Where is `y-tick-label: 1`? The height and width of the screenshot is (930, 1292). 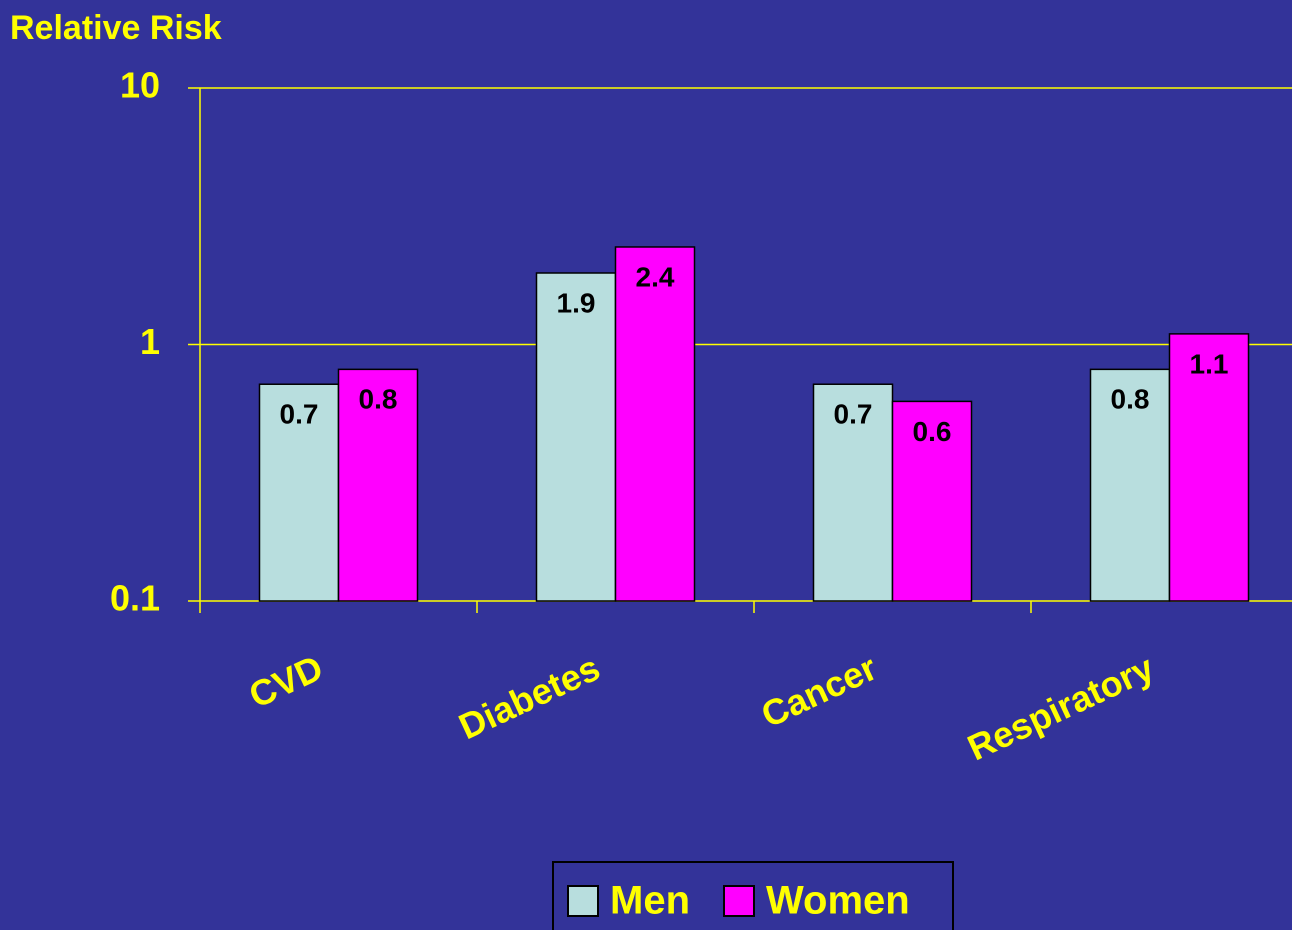 y-tick-label: 1 is located at coordinates (150, 341).